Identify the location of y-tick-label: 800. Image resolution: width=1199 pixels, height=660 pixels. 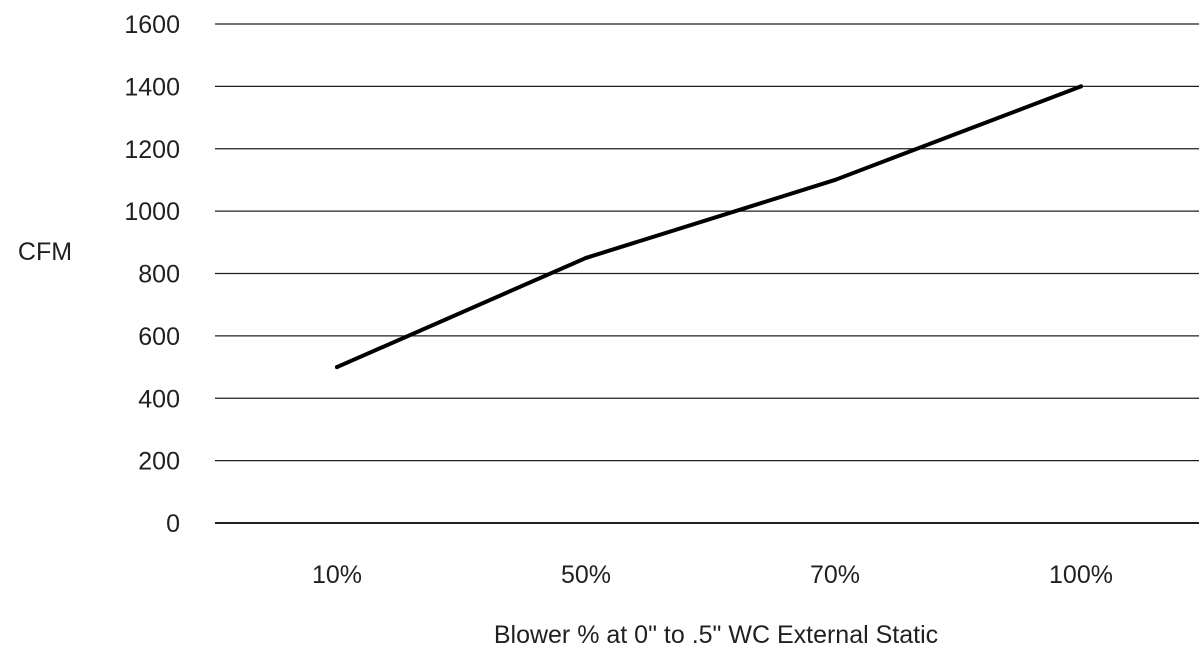
(159, 275).